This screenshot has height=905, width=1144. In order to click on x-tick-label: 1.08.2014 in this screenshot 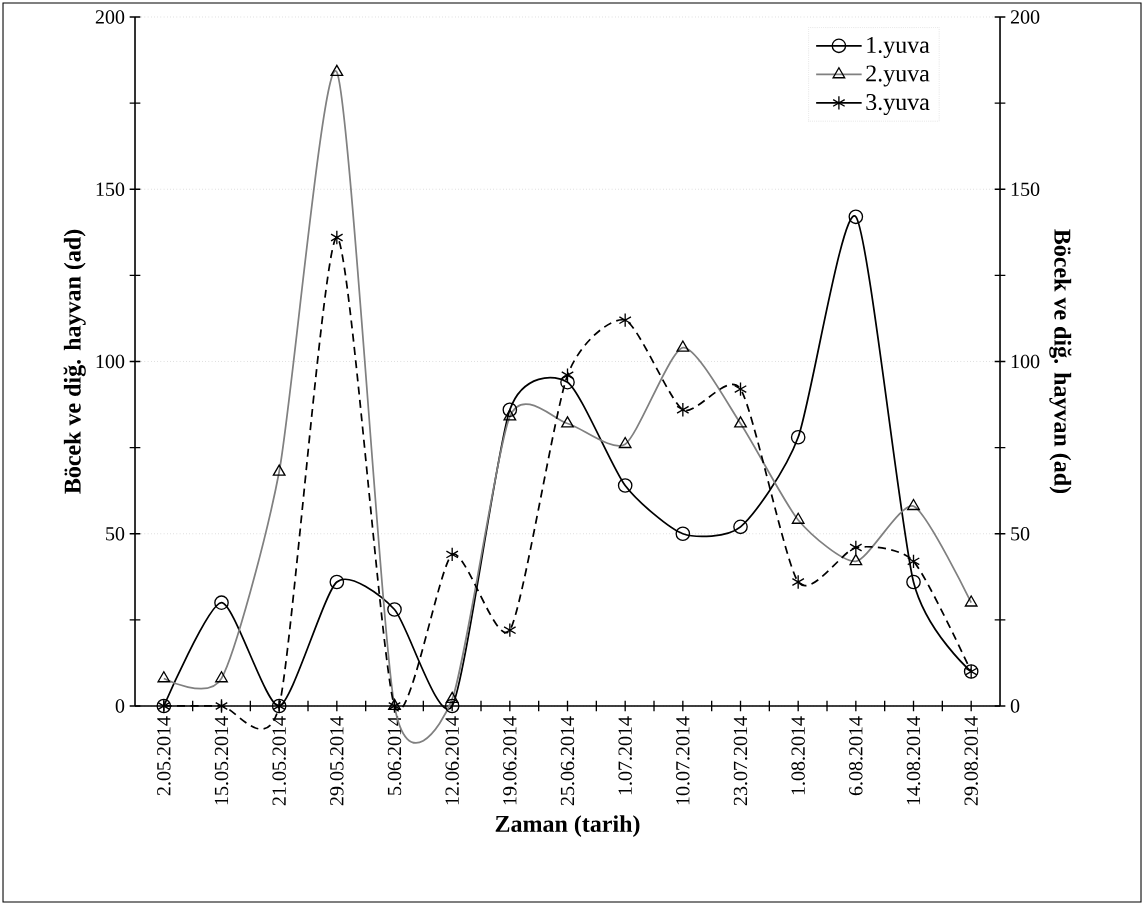, I will do `click(798, 755)`.